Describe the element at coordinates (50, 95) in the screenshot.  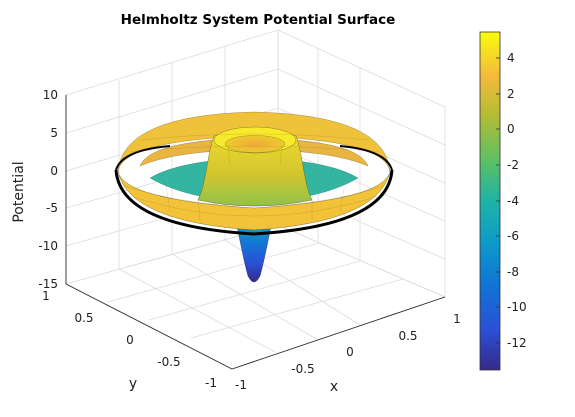
I see `z-tick-label: 10` at that location.